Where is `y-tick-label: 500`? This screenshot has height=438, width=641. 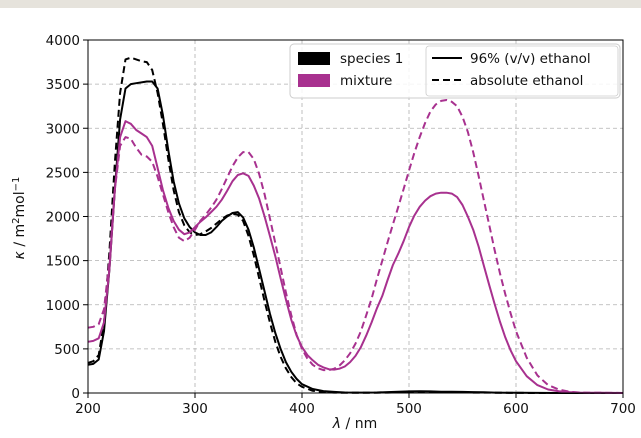
y-tick-label: 500 is located at coordinates (67, 350).